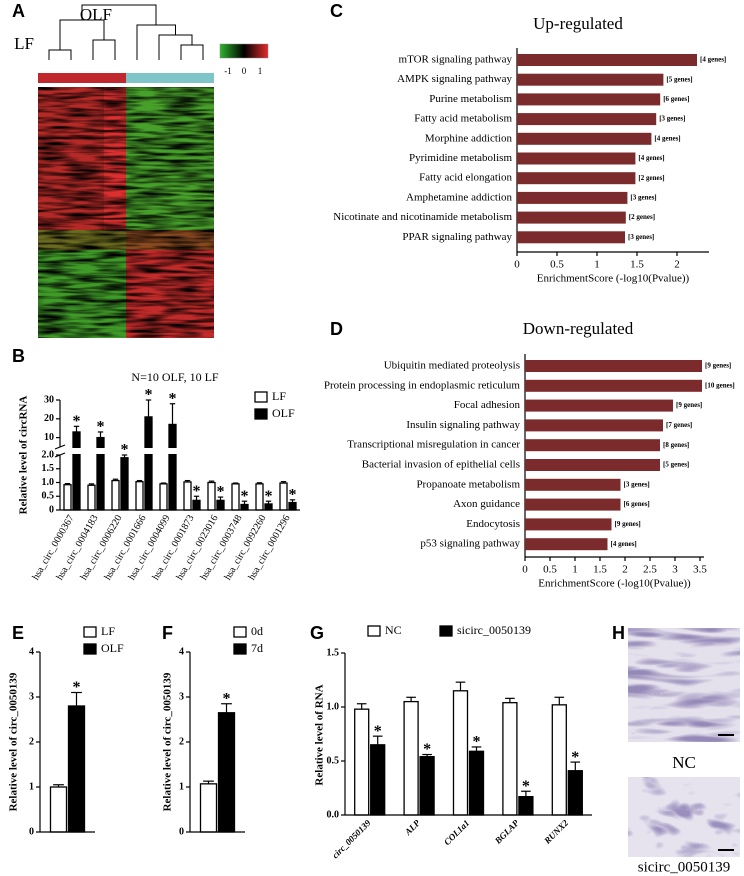 The image size is (744, 876). I want to click on bar-annotation: [6 genes], so click(676, 99).